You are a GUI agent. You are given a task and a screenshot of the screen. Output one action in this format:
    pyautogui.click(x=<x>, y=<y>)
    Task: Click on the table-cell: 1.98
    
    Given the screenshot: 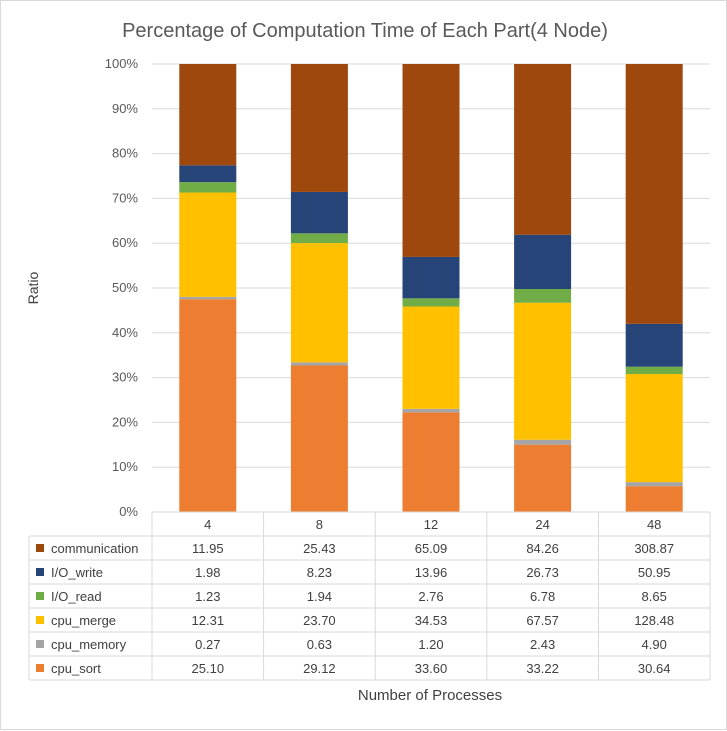 What is the action you would take?
    pyautogui.click(x=207, y=572)
    